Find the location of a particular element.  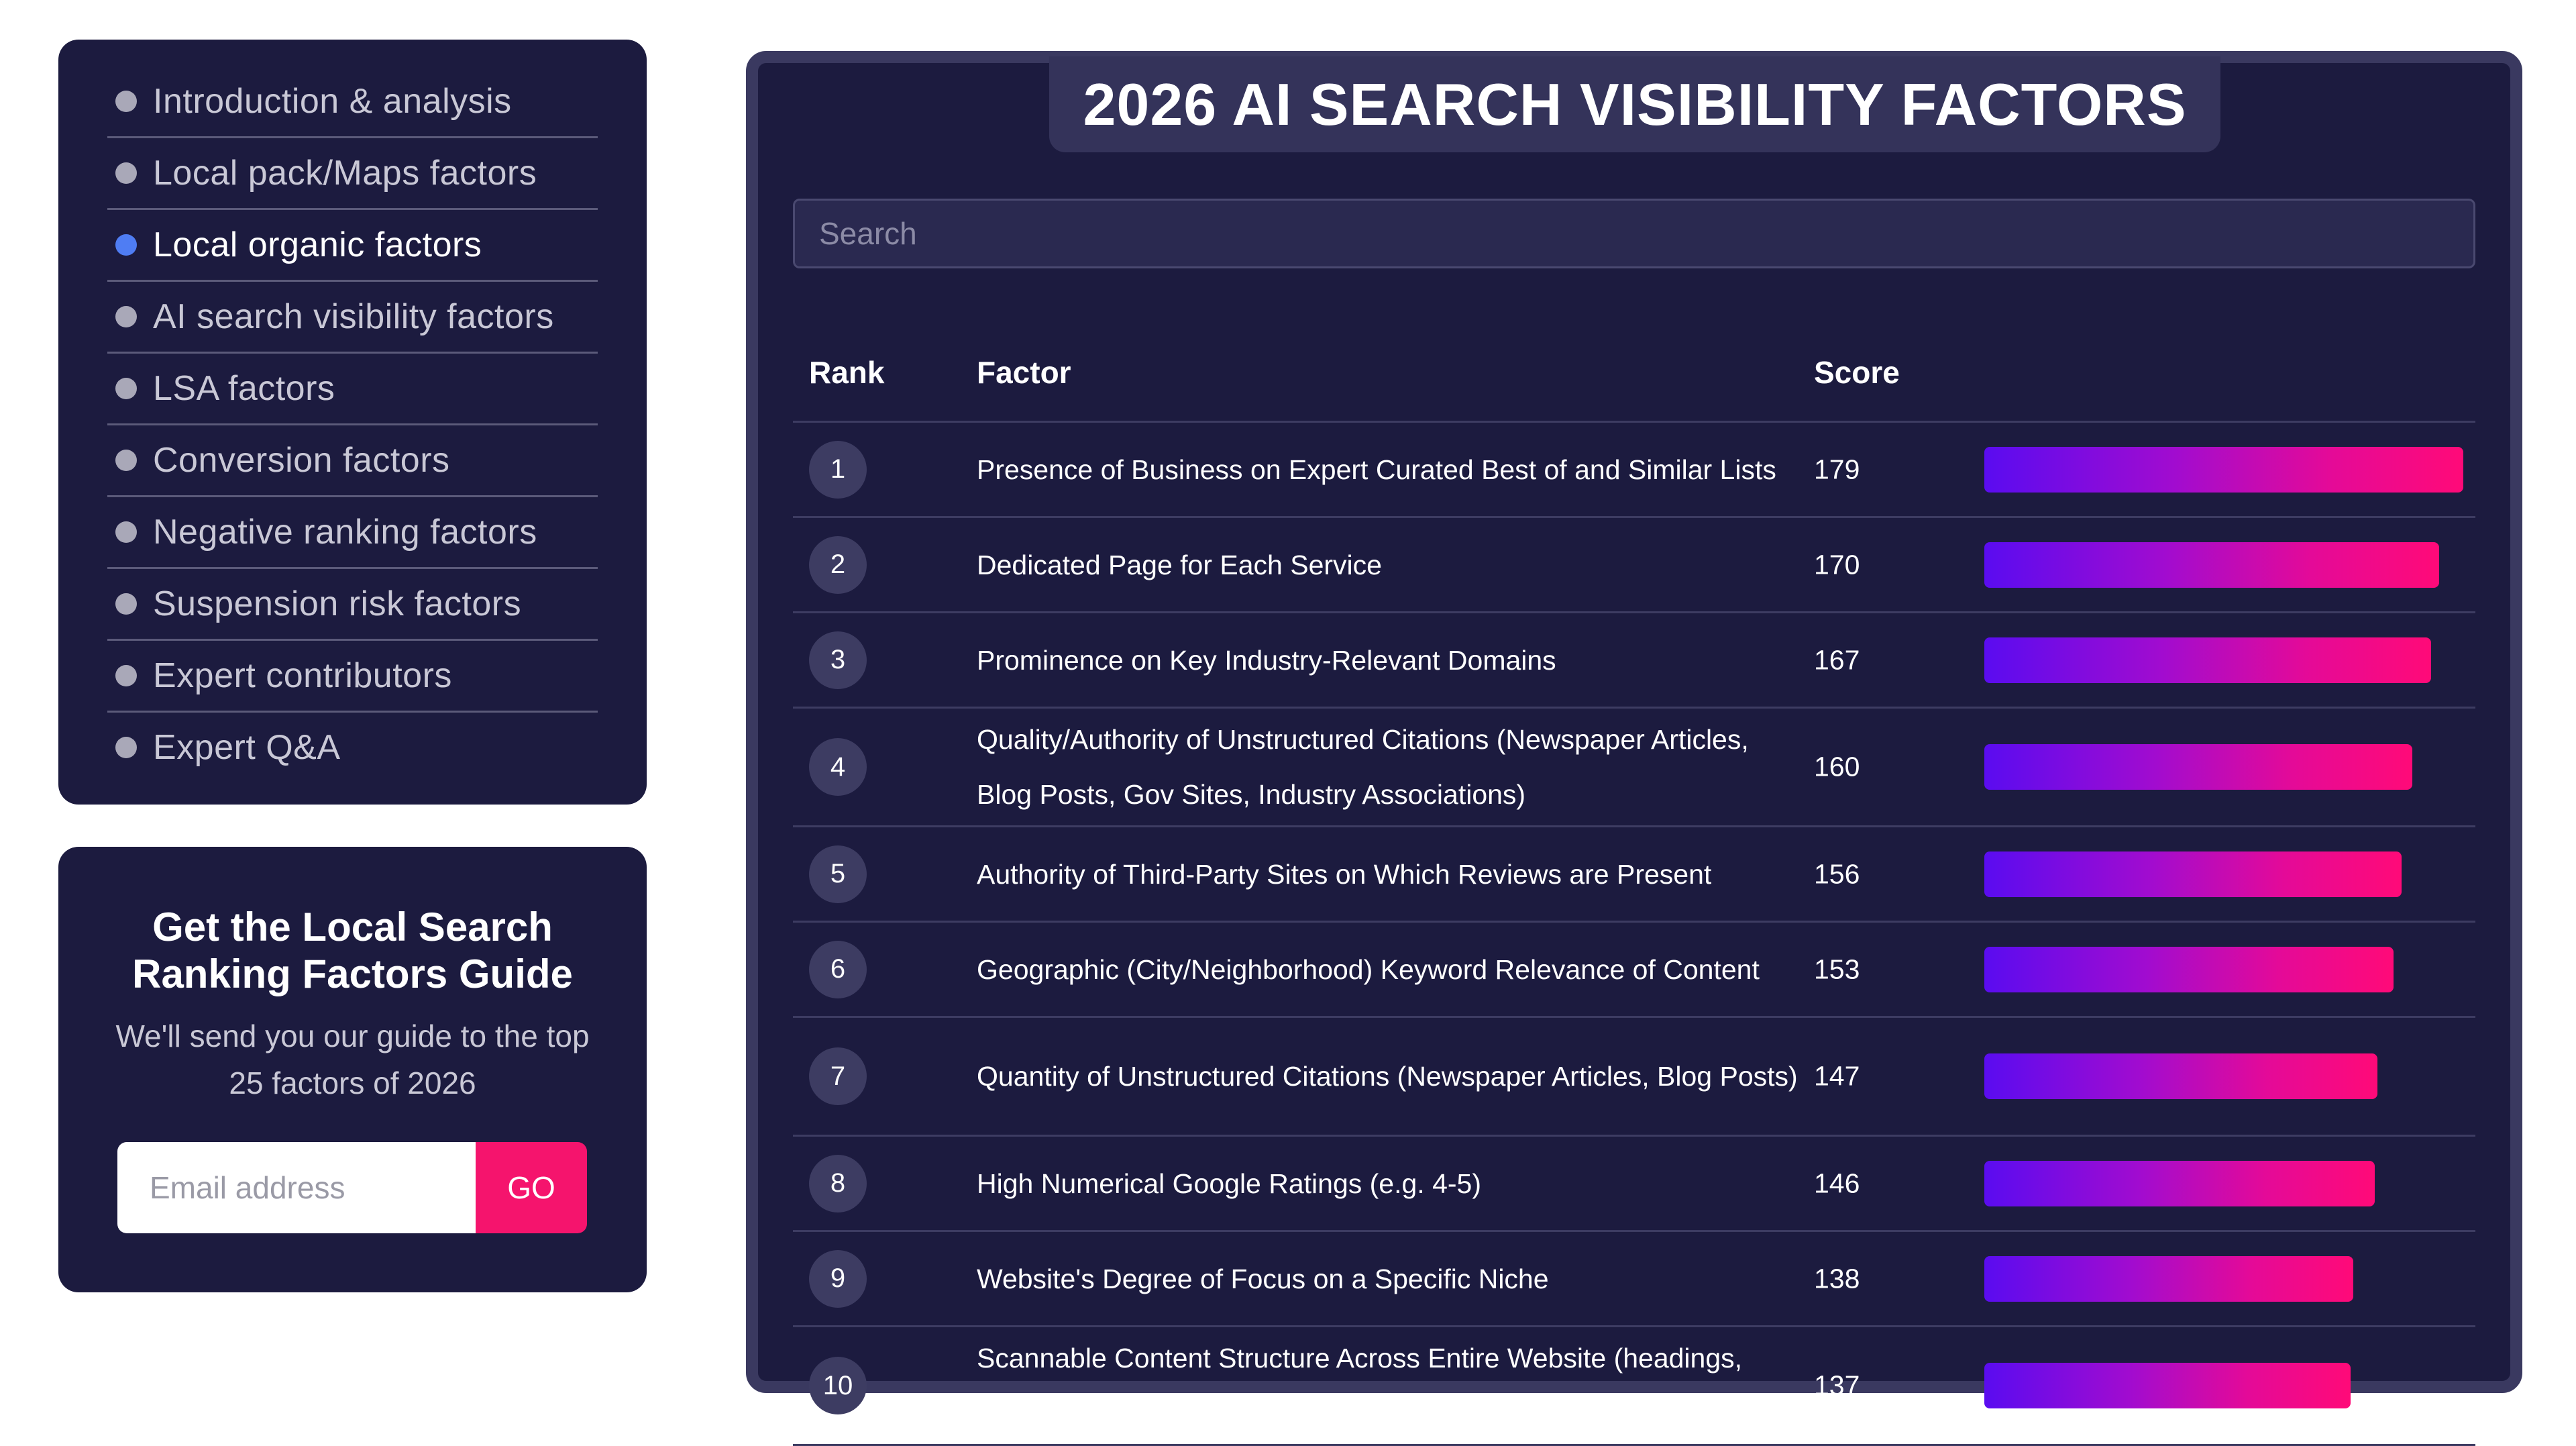

page-title: 2026 AI SEARCH VISIBILITY FACTORS is located at coordinates (1635, 104).